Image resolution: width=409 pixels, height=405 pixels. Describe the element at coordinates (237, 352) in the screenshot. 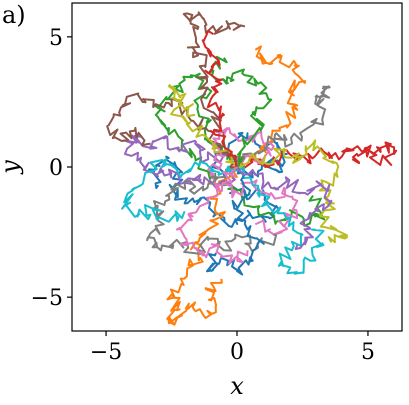

I see `x-tick-label: 0` at that location.